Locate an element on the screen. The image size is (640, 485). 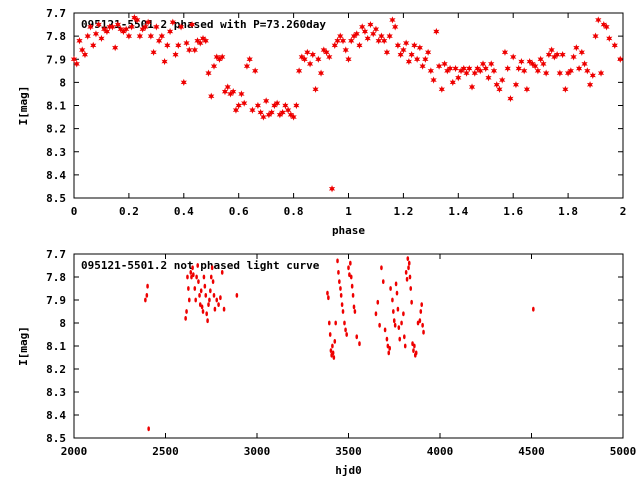
x-tick-label: 5000 is located at coordinates (623, 451).